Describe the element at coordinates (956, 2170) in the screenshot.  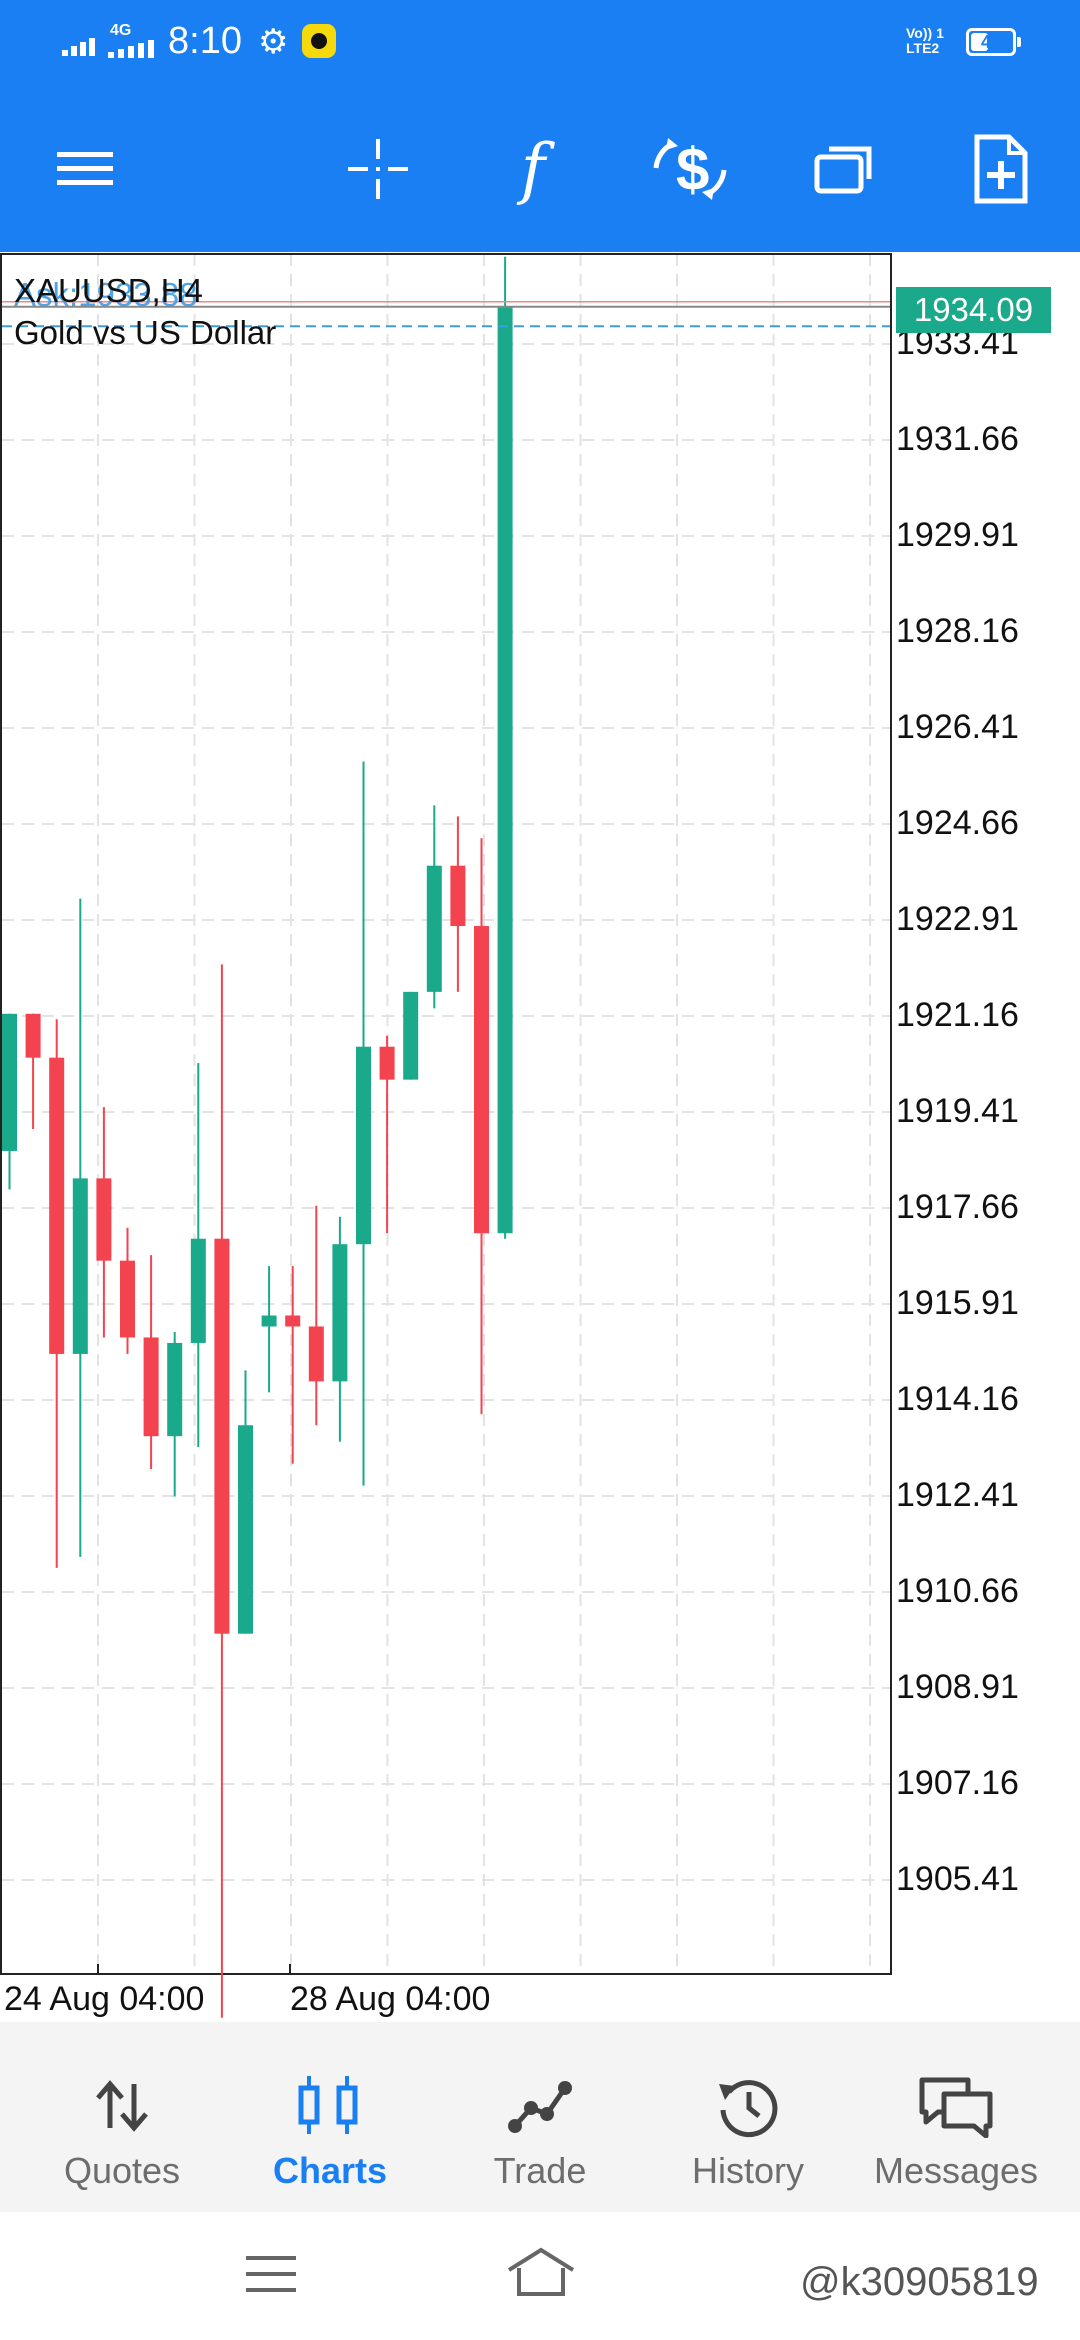
I see `nav-messages-label: Messages` at that location.